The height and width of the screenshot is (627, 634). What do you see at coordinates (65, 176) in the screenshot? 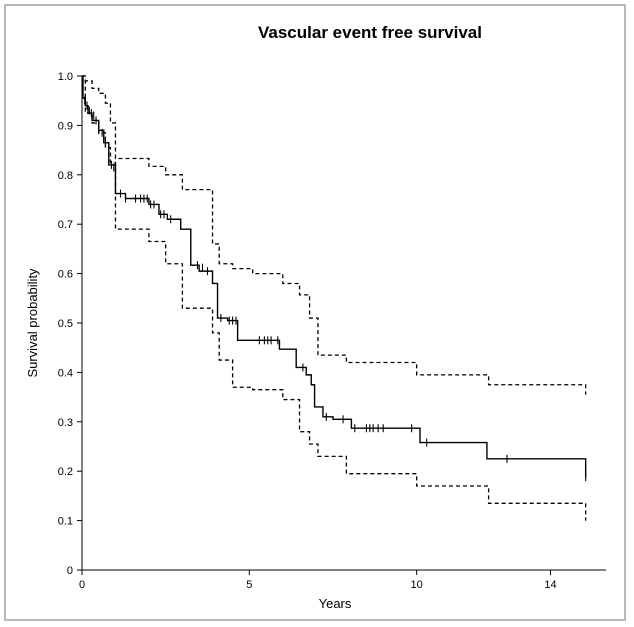
I see `y-tick-label: 0.8` at bounding box center [65, 176].